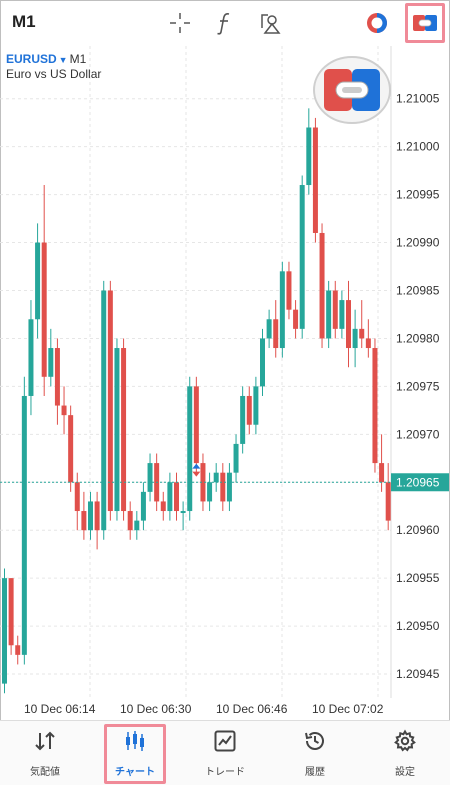 The height and width of the screenshot is (785, 450). Describe the element at coordinates (418, 578) in the screenshot. I see `price-label: 1.20955` at that location.